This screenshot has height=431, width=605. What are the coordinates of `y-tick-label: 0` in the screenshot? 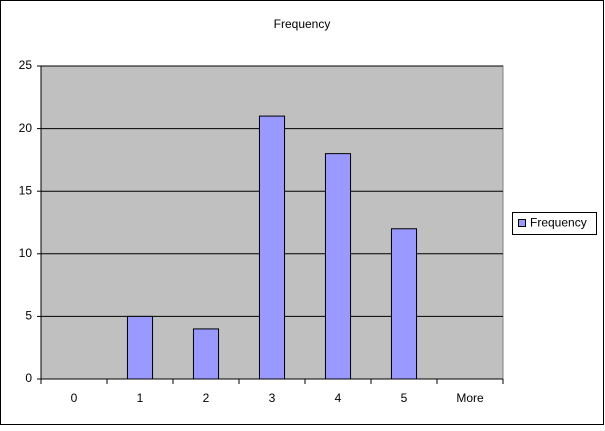 It's located at (28, 378).